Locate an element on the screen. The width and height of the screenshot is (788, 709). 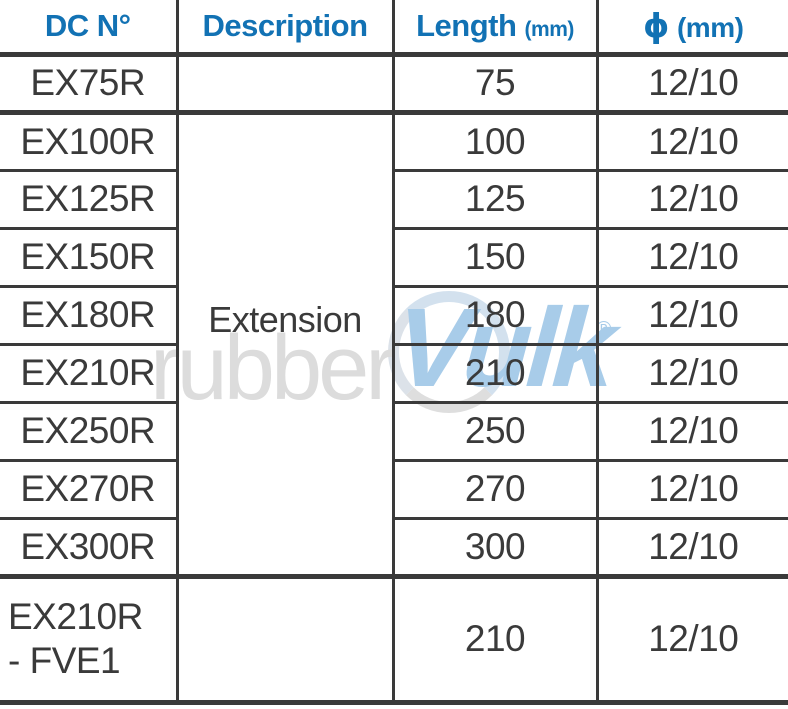
dc-cell: EX75R is located at coordinates (89, 83).